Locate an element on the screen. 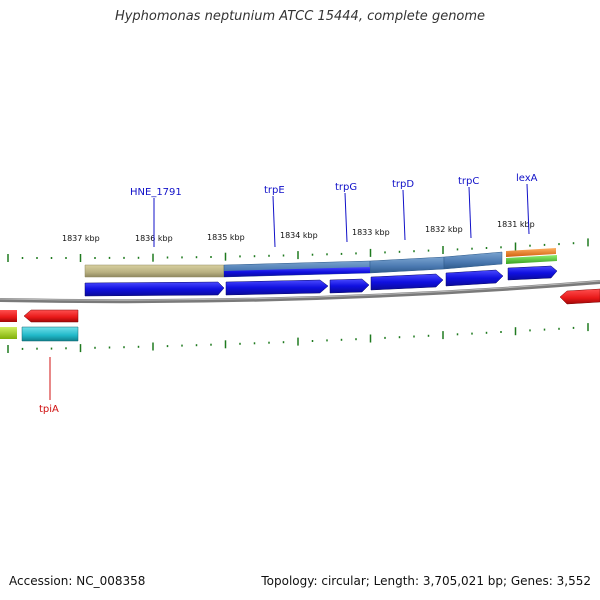  gene-lexA-arrow is located at coordinates (532, 273).